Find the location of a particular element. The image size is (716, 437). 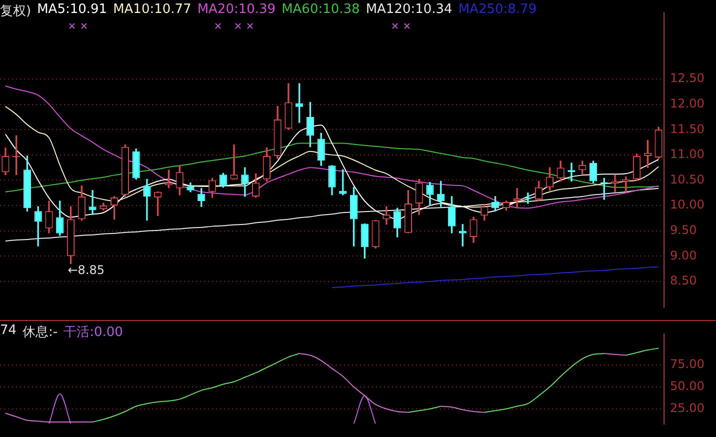

annotation: 74 is located at coordinates (8, 331).